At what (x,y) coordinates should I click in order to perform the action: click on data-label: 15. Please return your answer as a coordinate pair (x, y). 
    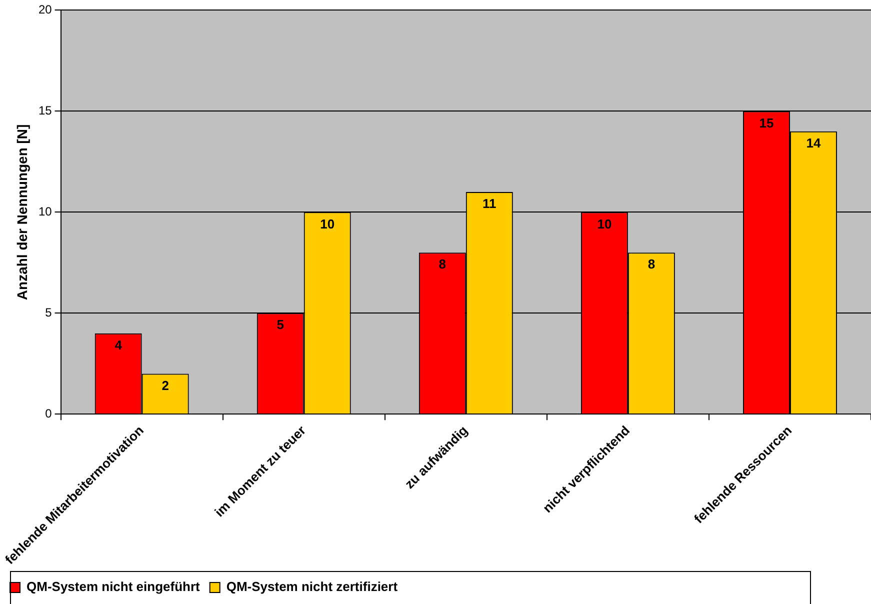
    Looking at the image, I should click on (766, 122).